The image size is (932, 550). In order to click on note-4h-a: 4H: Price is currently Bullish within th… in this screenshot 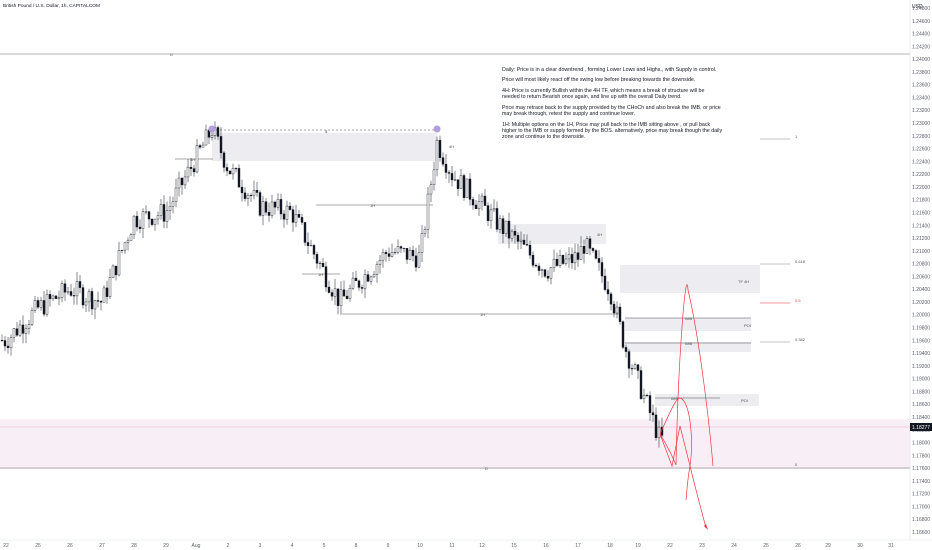, I will do `click(603, 91)`.